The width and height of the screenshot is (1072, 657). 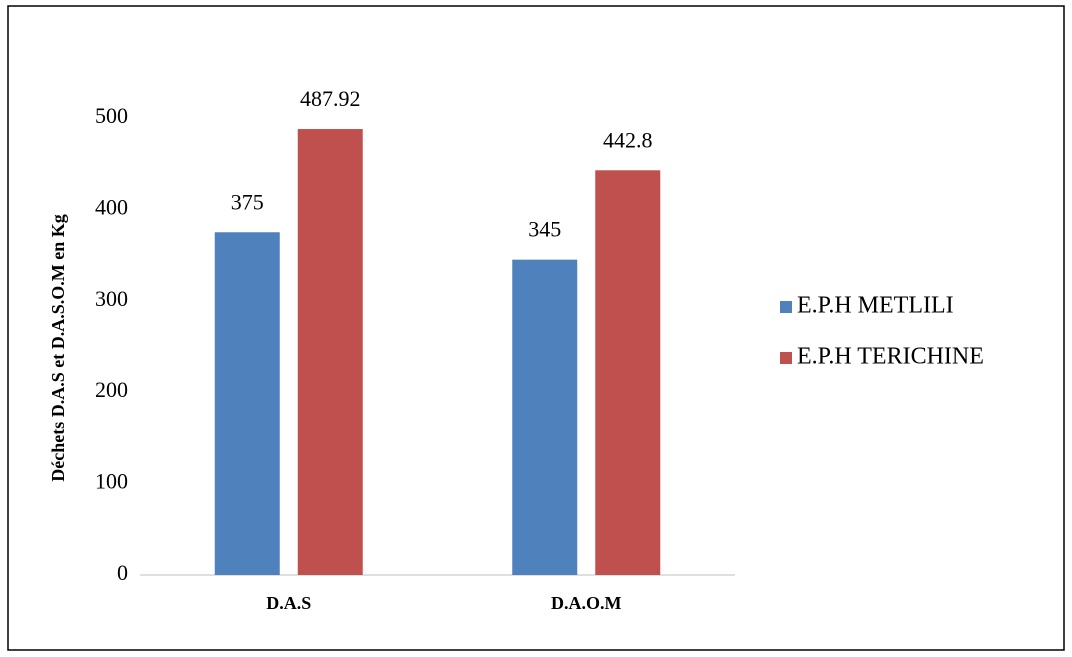 I want to click on data-label: 345, so click(x=544, y=229).